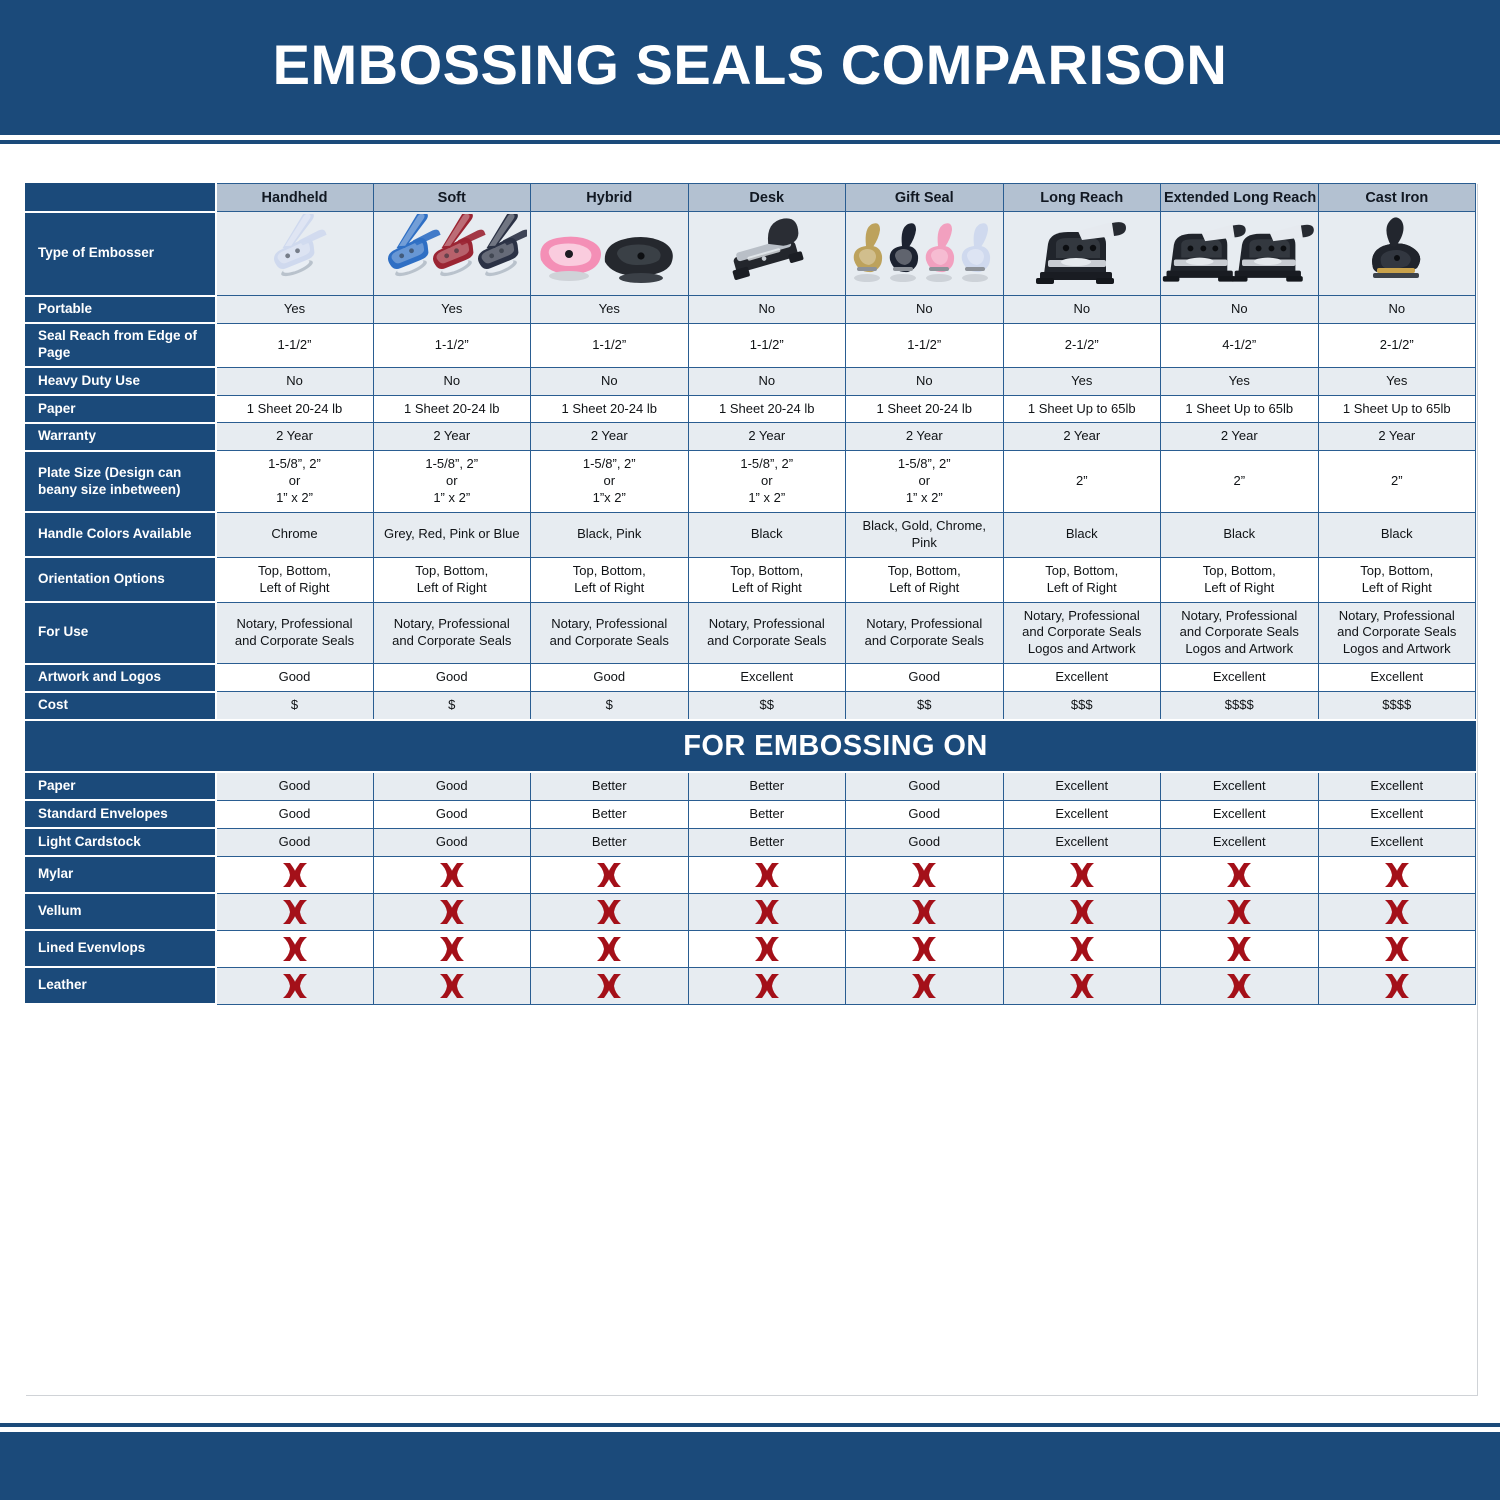 Image resolution: width=1500 pixels, height=1500 pixels. I want to click on hybrid-embosser-icon, so click(609, 254).